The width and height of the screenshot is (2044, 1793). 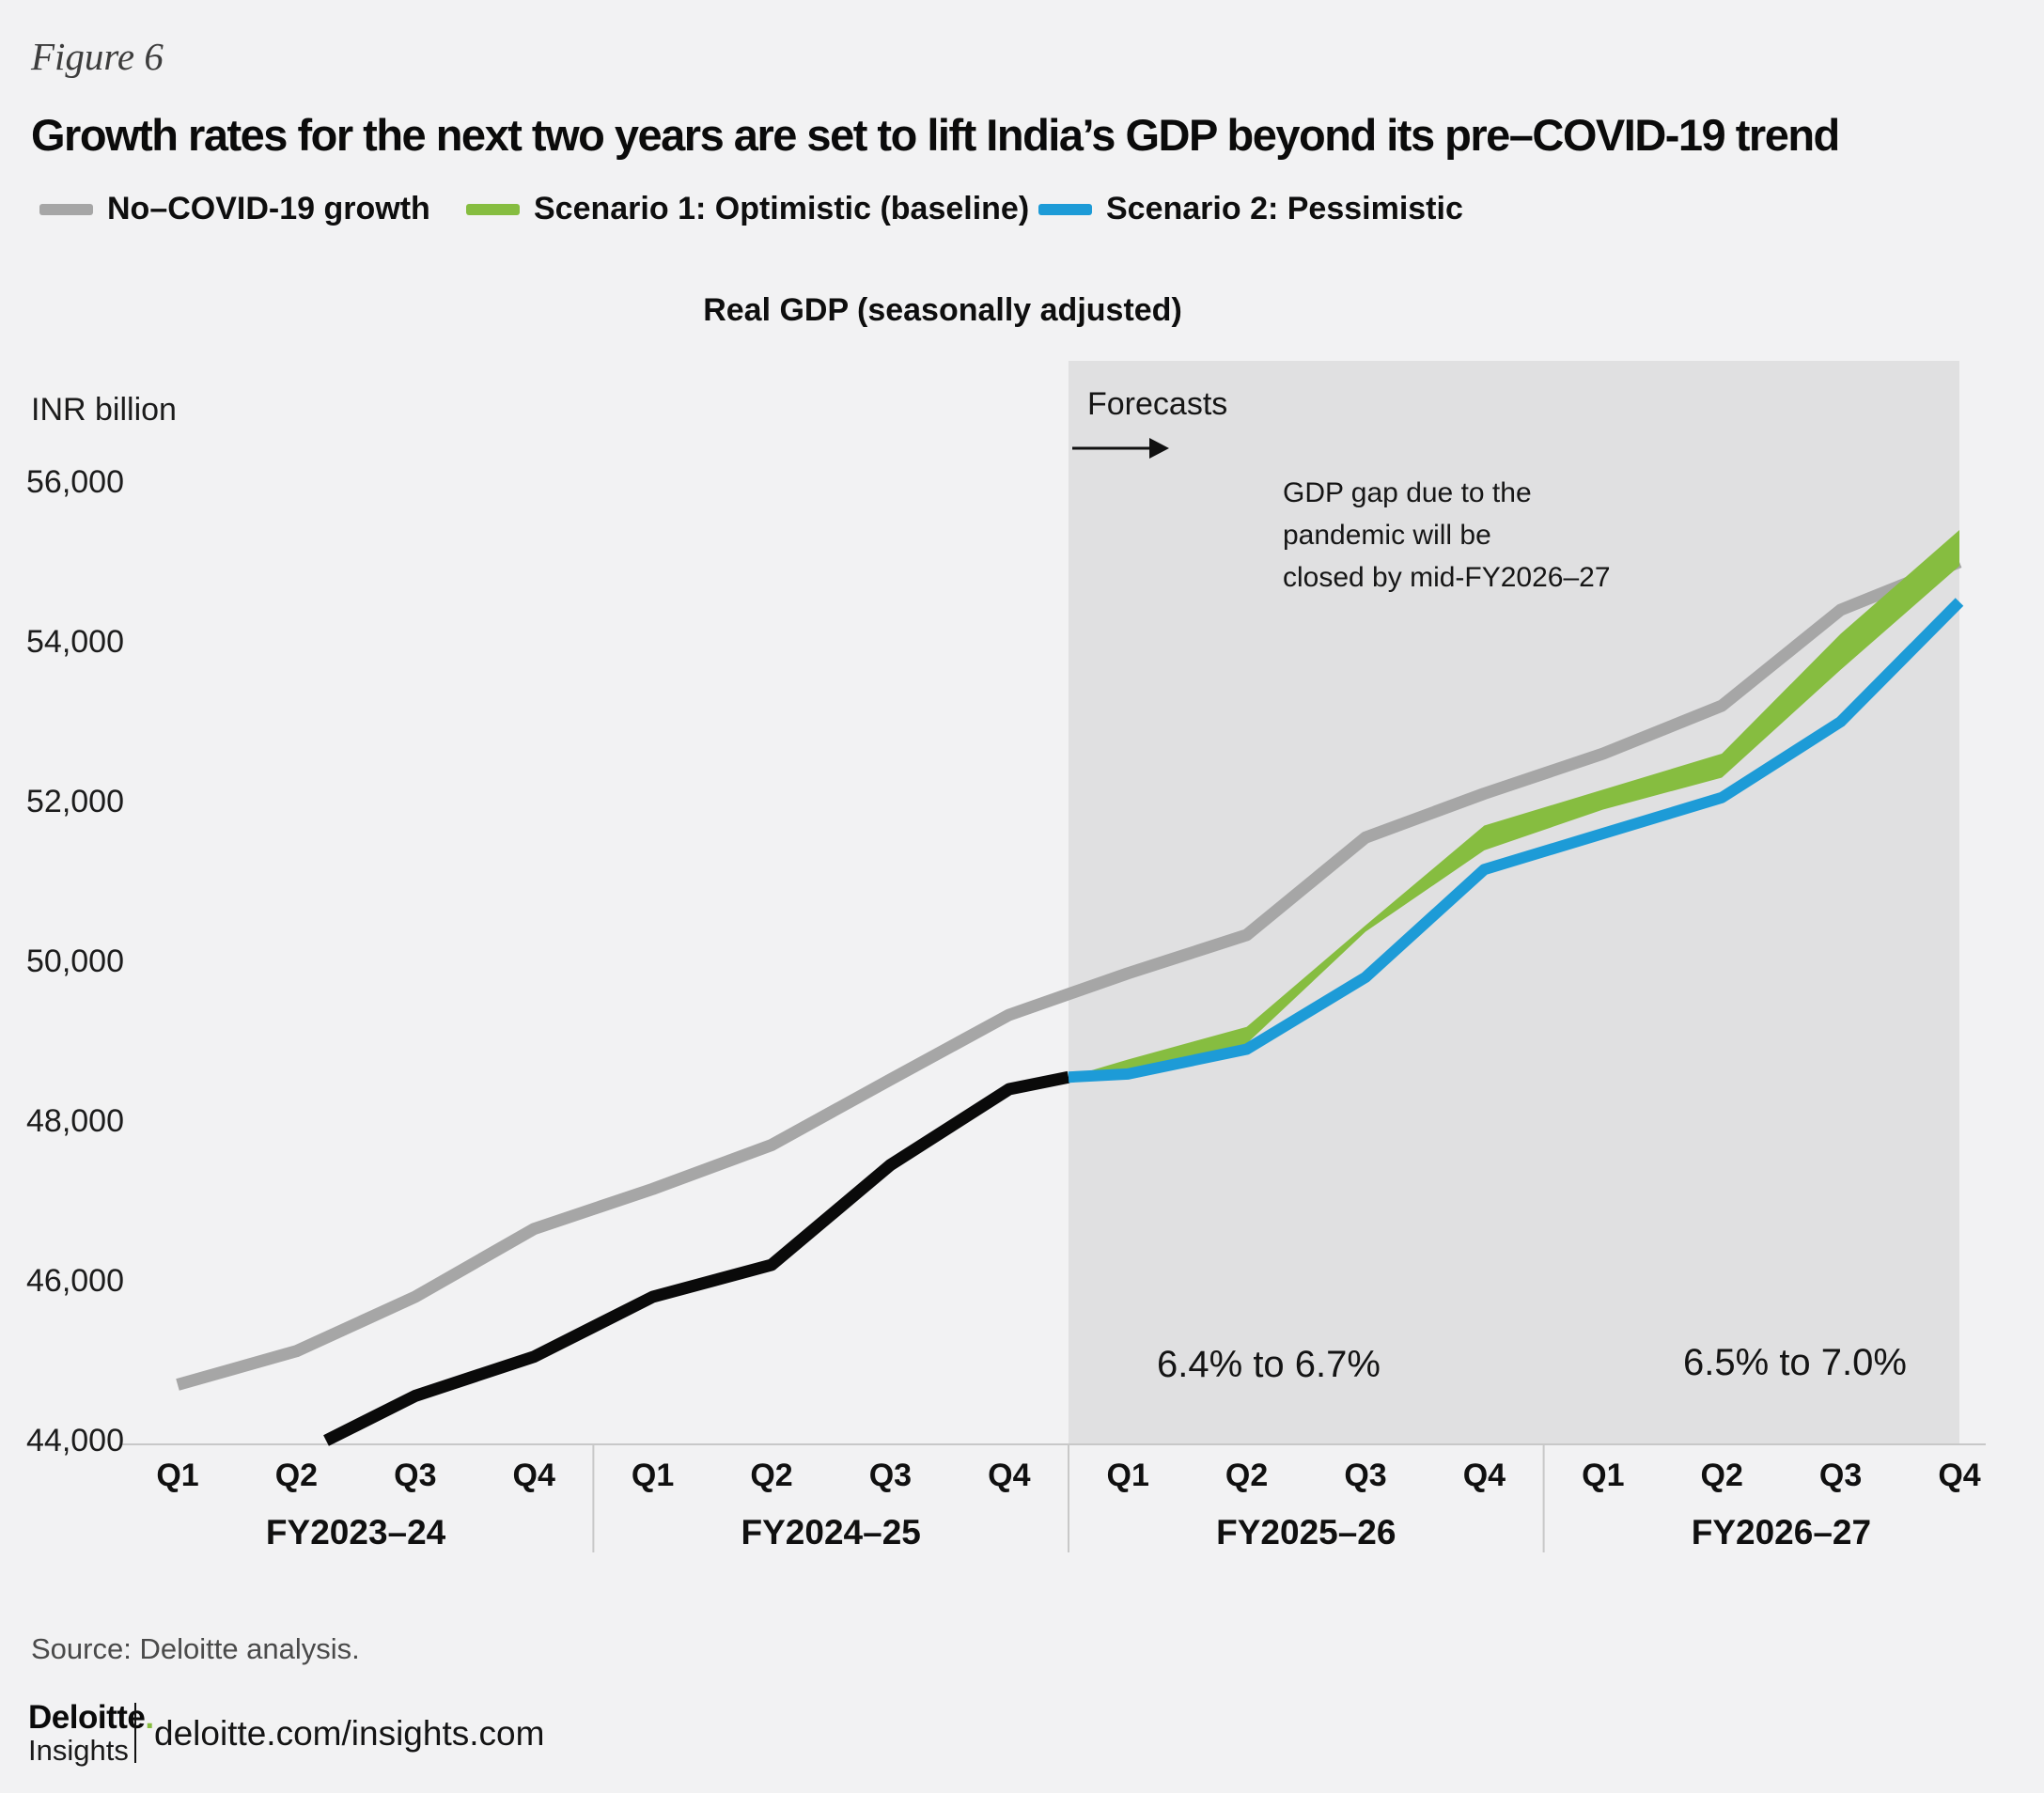 I want to click on growth-range-fy2025-26: 6.4% to 6.7%, so click(x=1269, y=1365).